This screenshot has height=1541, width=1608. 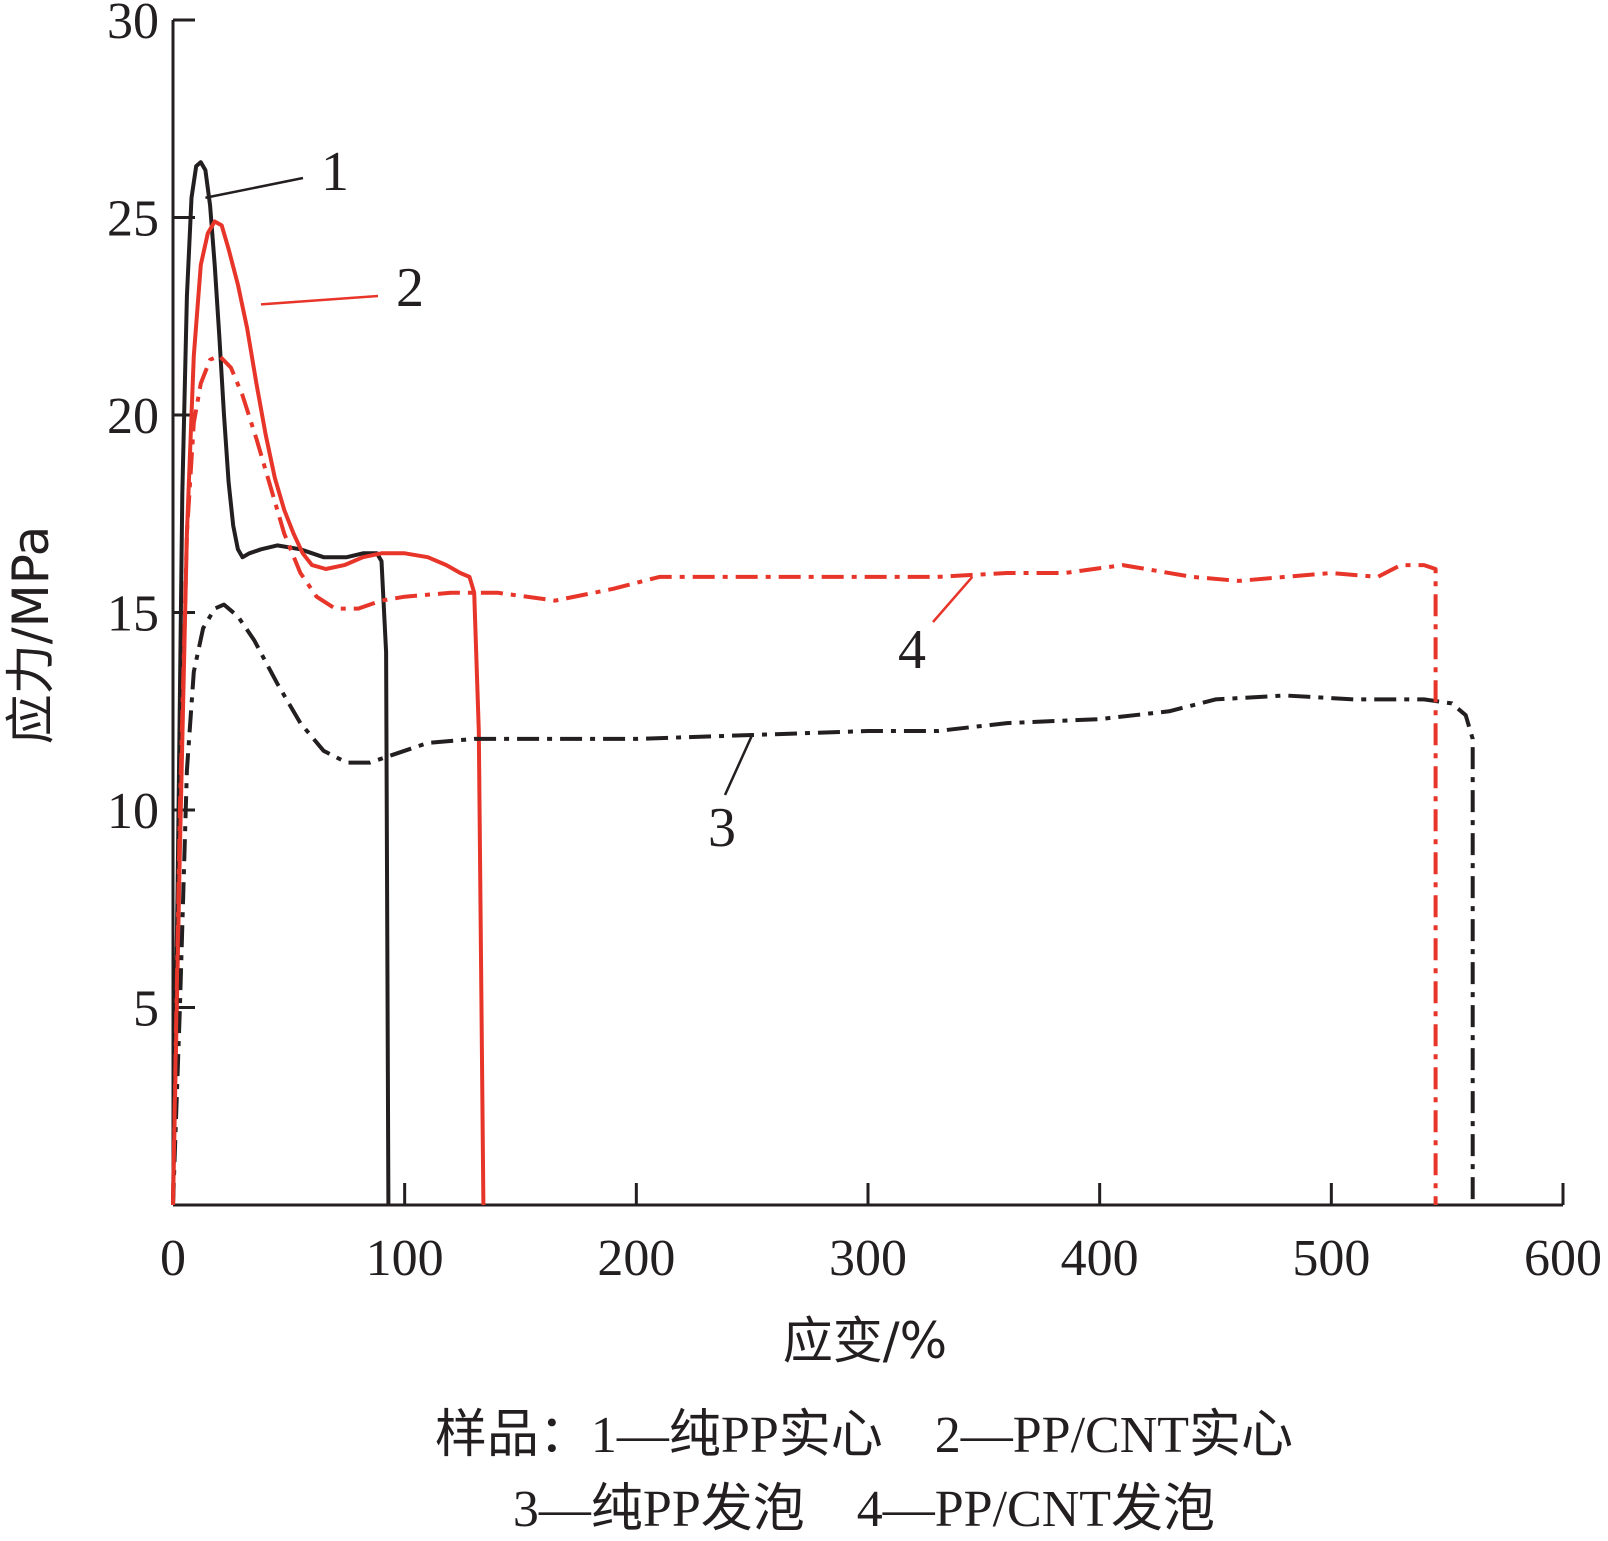 I want to click on curve-label-4: 4, so click(x=912, y=650).